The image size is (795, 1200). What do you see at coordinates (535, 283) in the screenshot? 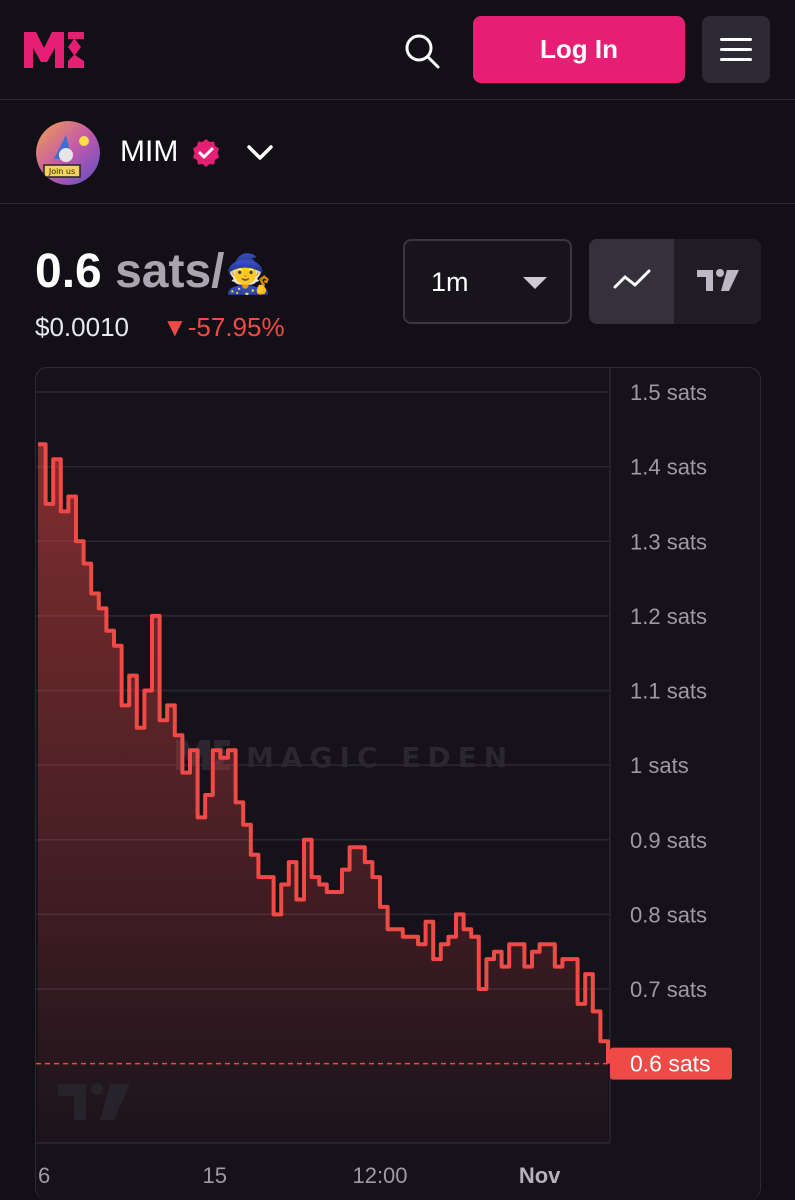
I see `caret-down-icon` at bounding box center [535, 283].